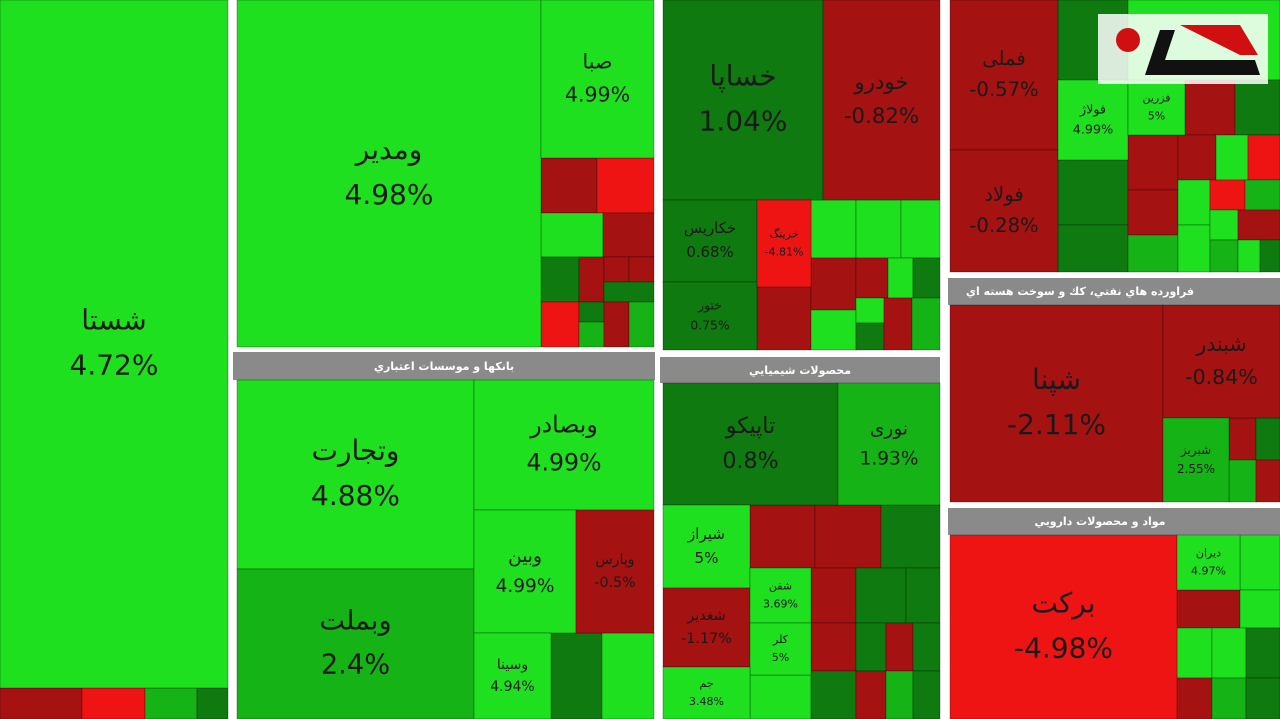 The image size is (1280, 719). I want to click on group-header: محصولات شيميايي, so click(800, 370).